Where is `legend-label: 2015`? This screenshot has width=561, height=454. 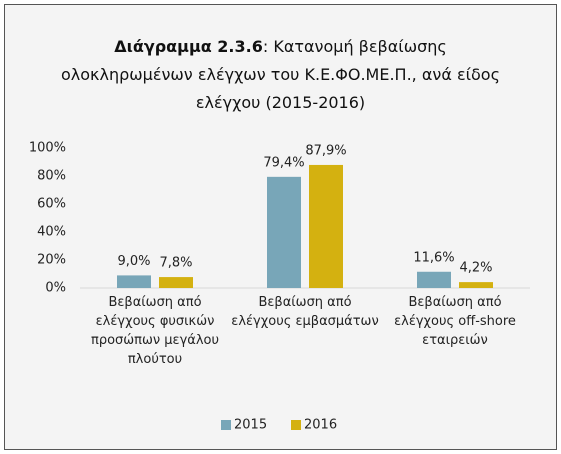
legend-label: 2015 is located at coordinates (250, 425).